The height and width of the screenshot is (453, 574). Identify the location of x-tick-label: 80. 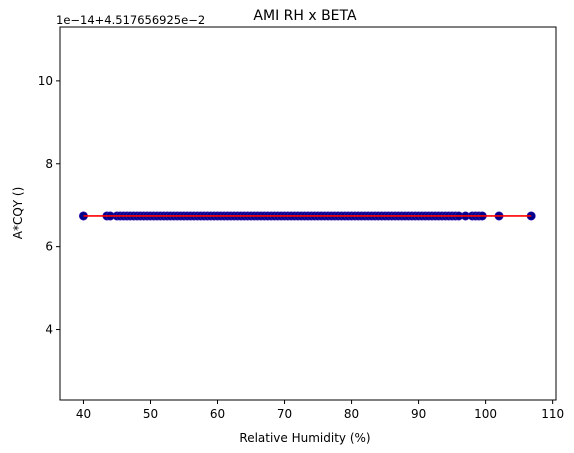
(351, 414).